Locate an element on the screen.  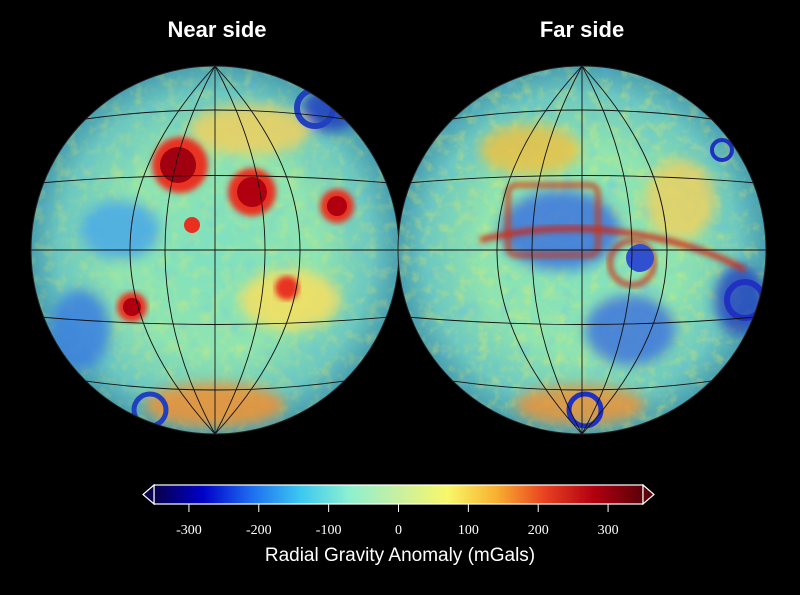
colorbar: -300 -200 -100 0 100 200 300 is located at coordinates (398, 510).